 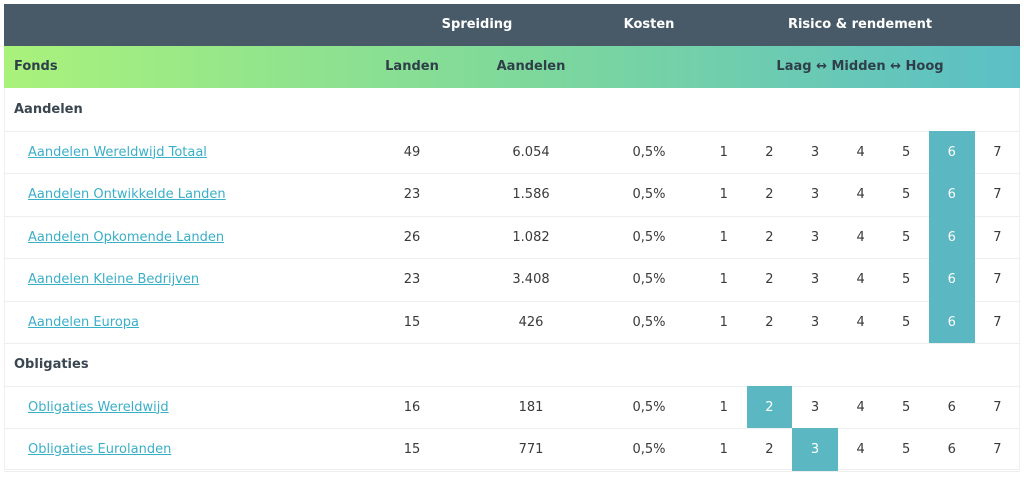 I want to click on fund-link: Obligaties Wereldwijd, so click(x=98, y=407).